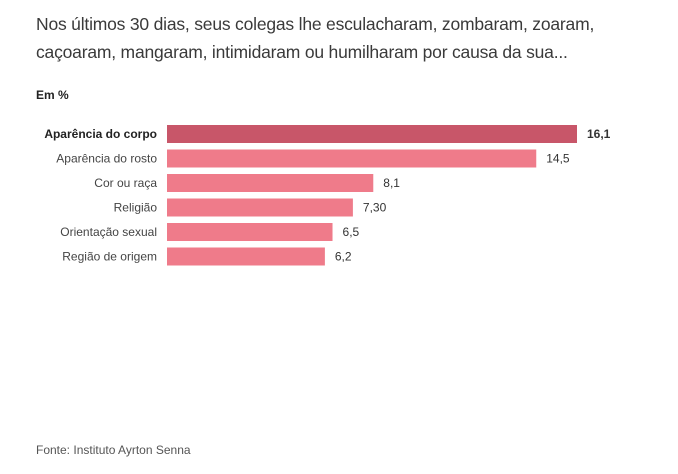  I want to click on category-label: Orientação sexual, so click(108, 232).